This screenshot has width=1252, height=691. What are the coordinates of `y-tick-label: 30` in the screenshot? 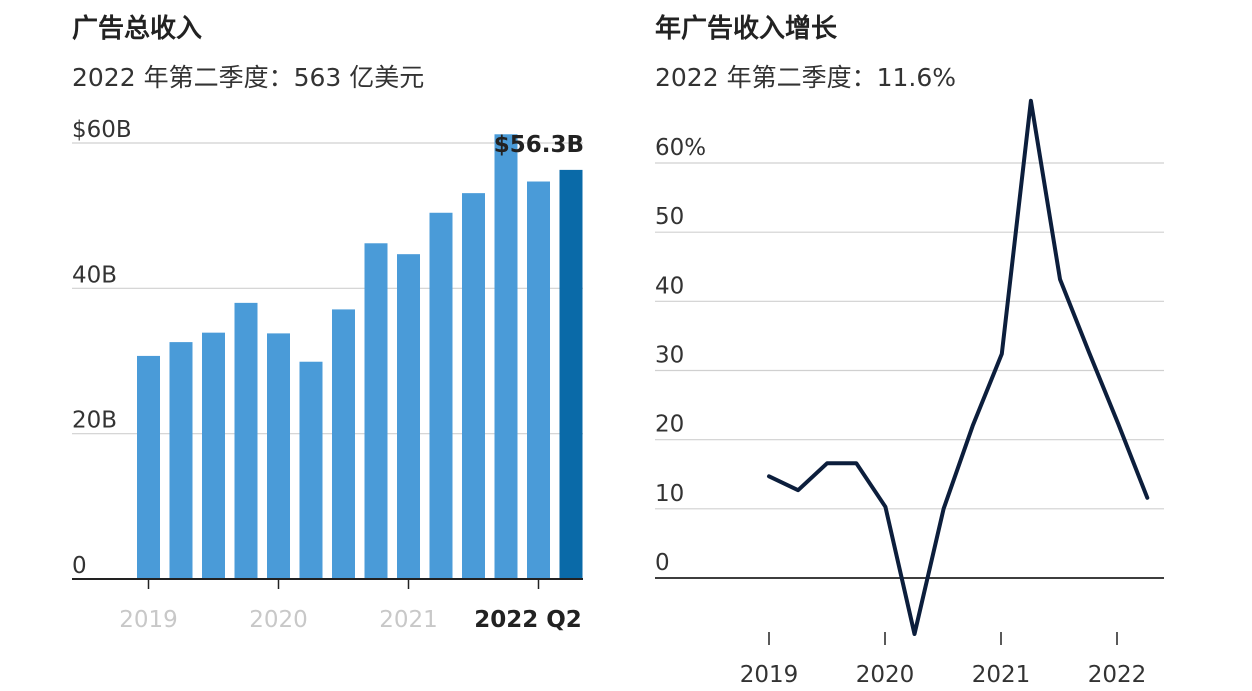 It's located at (669, 356).